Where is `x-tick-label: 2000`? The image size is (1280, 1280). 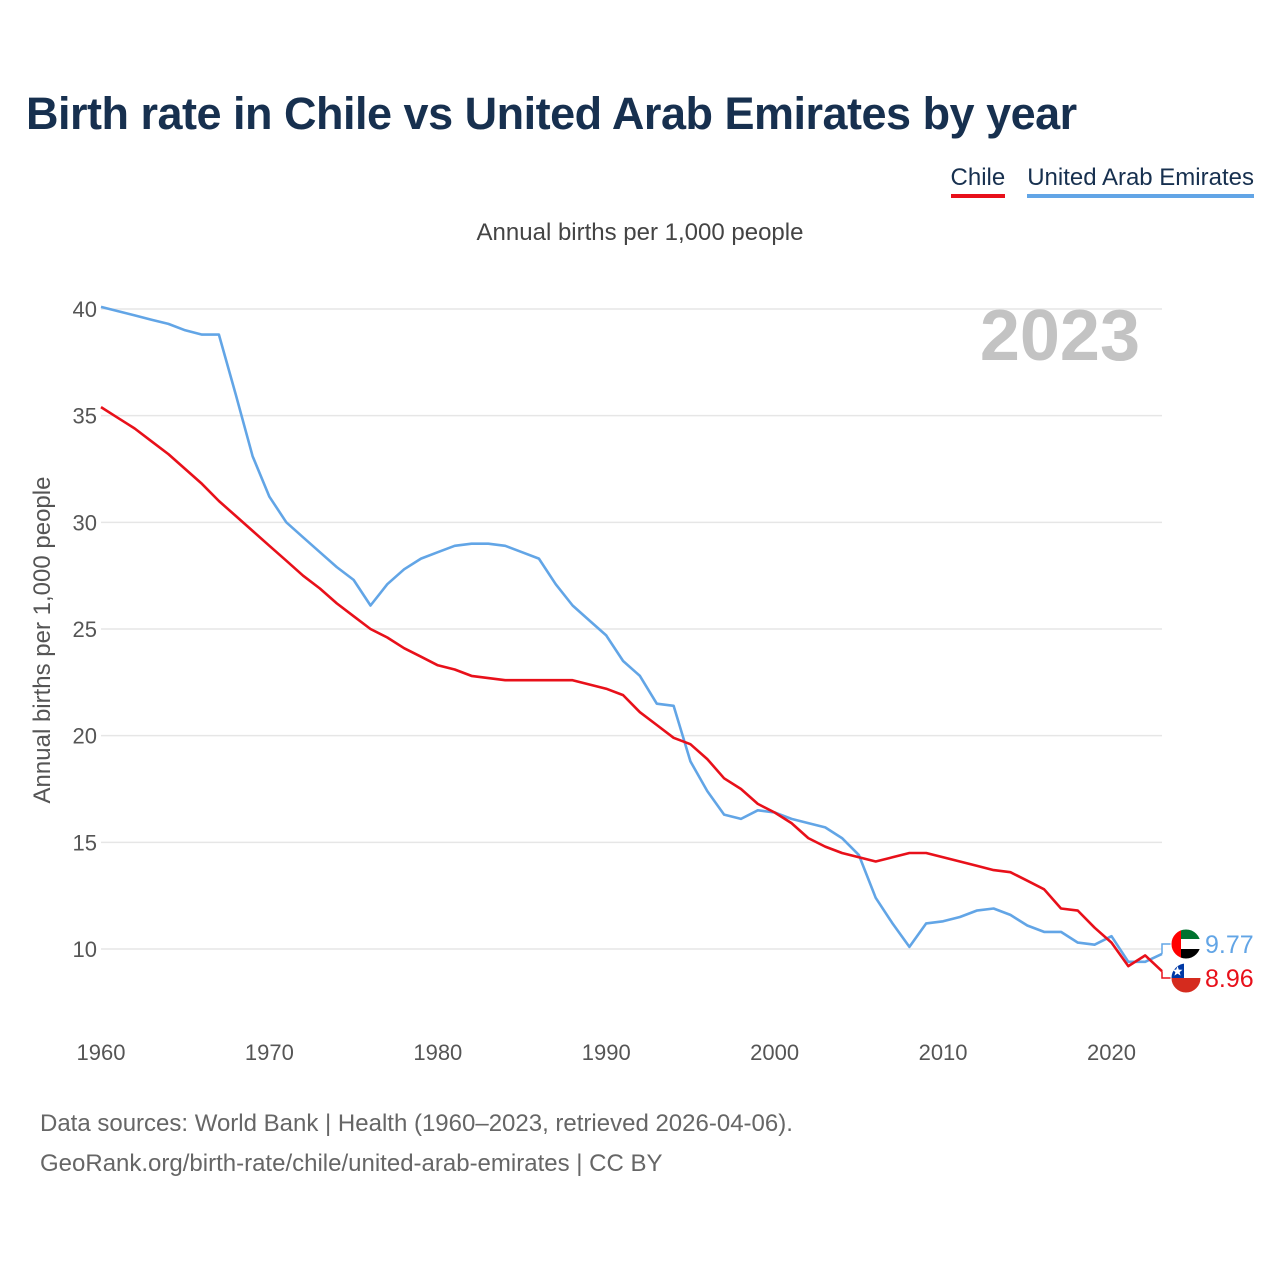 x-tick-label: 2000 is located at coordinates (774, 1052).